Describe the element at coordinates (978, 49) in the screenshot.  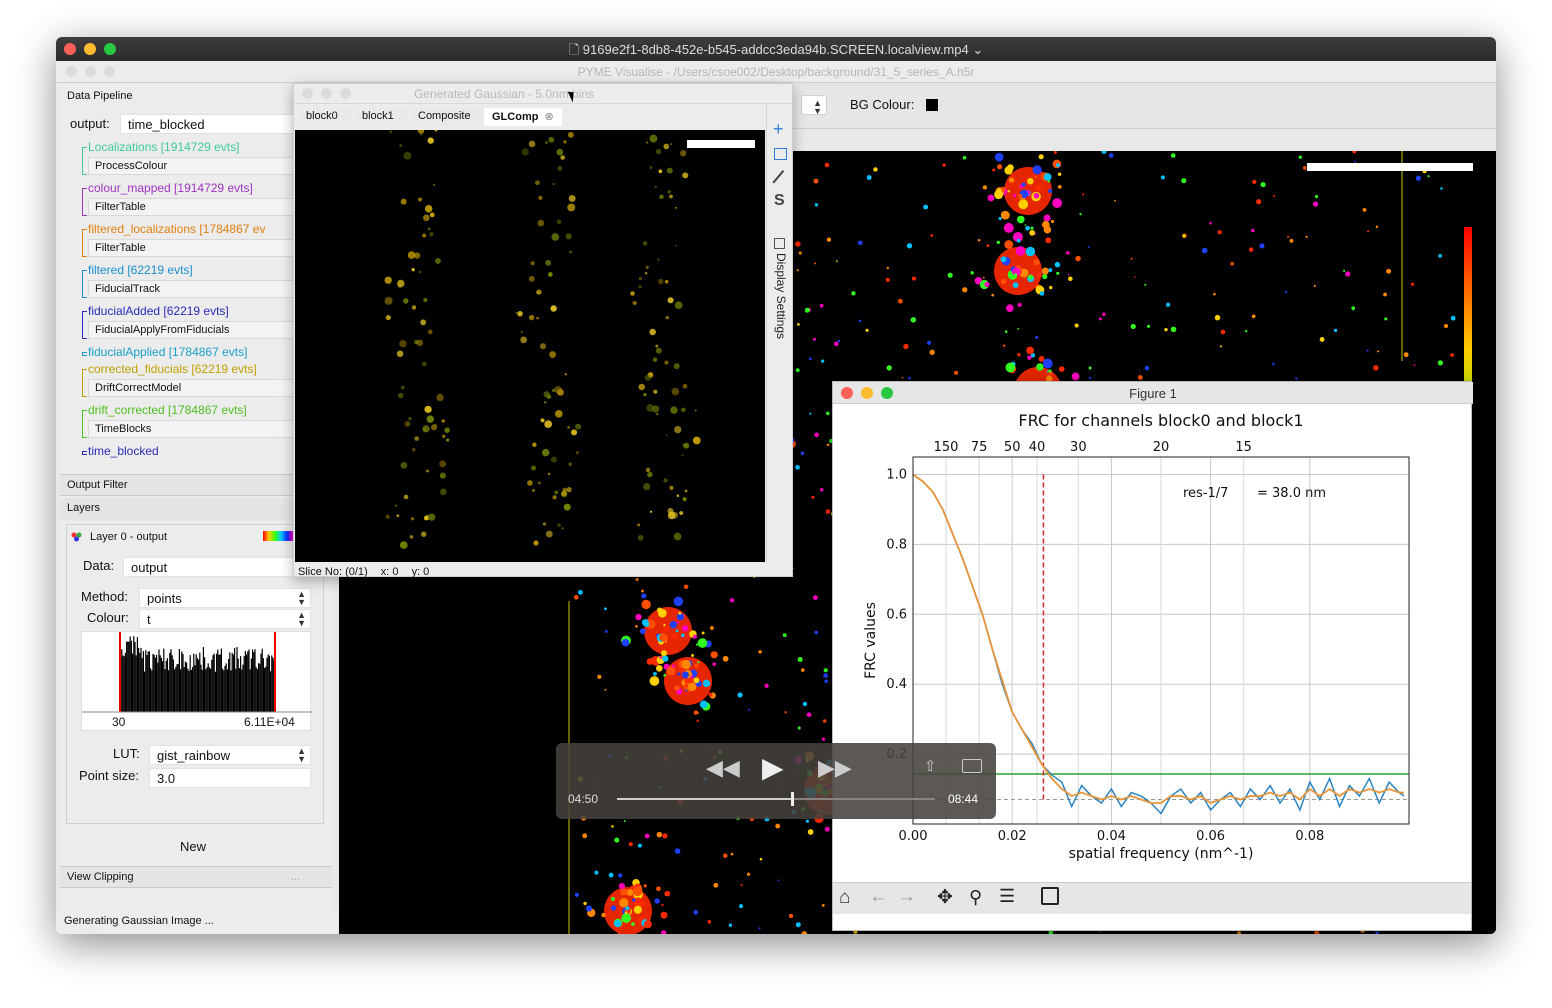
I see `chevron-down-icon: ⌄` at that location.